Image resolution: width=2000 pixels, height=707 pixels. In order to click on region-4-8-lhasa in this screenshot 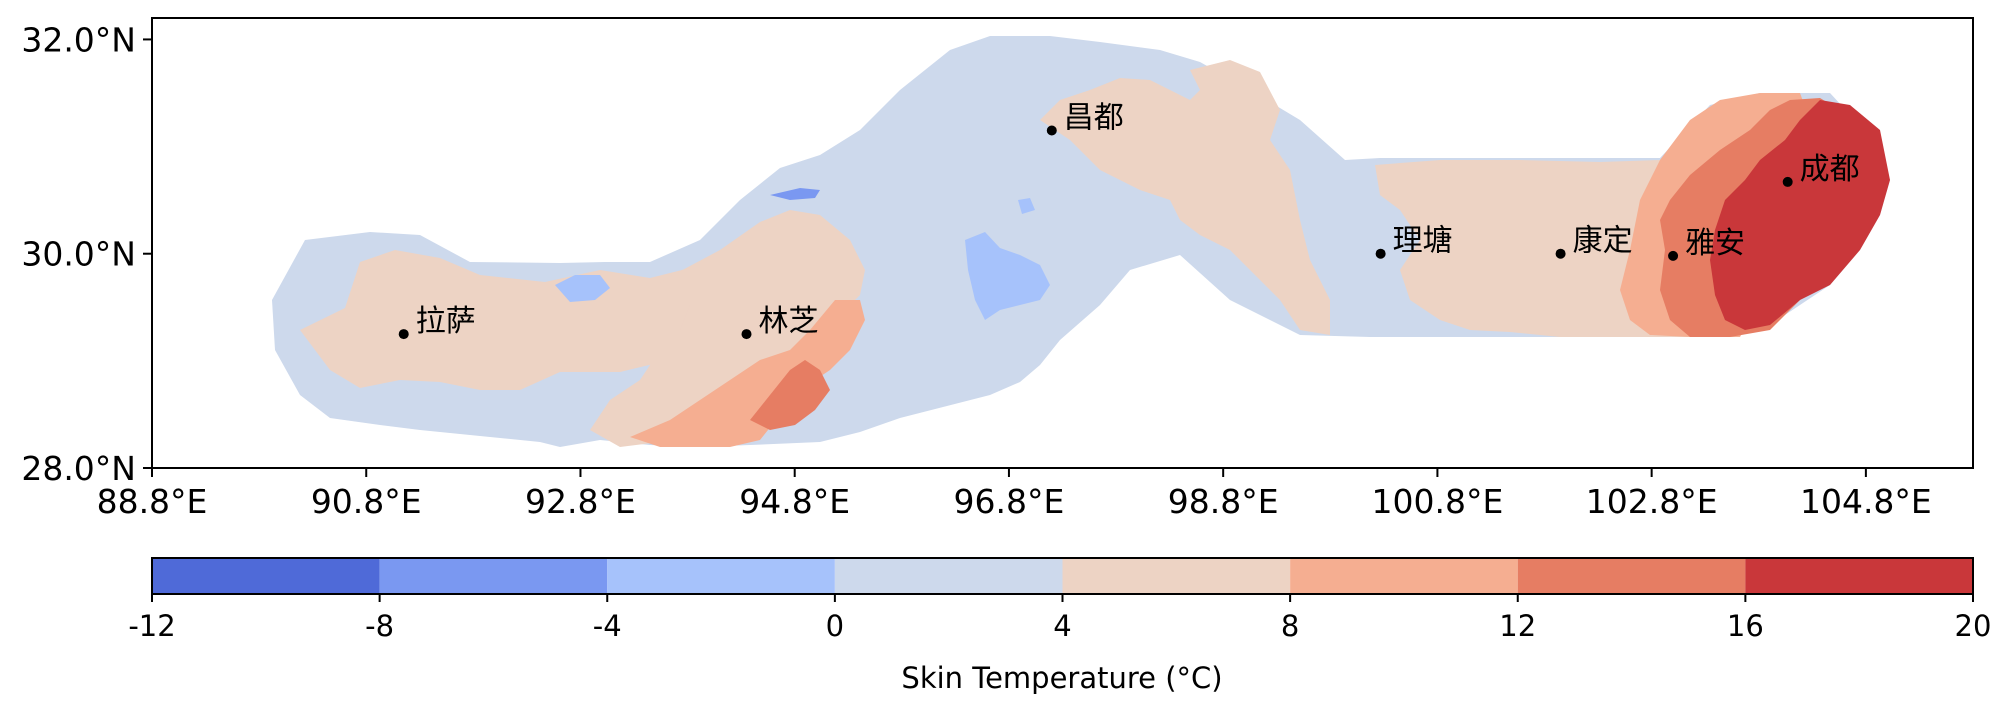, I will do `click(530, 320)`.